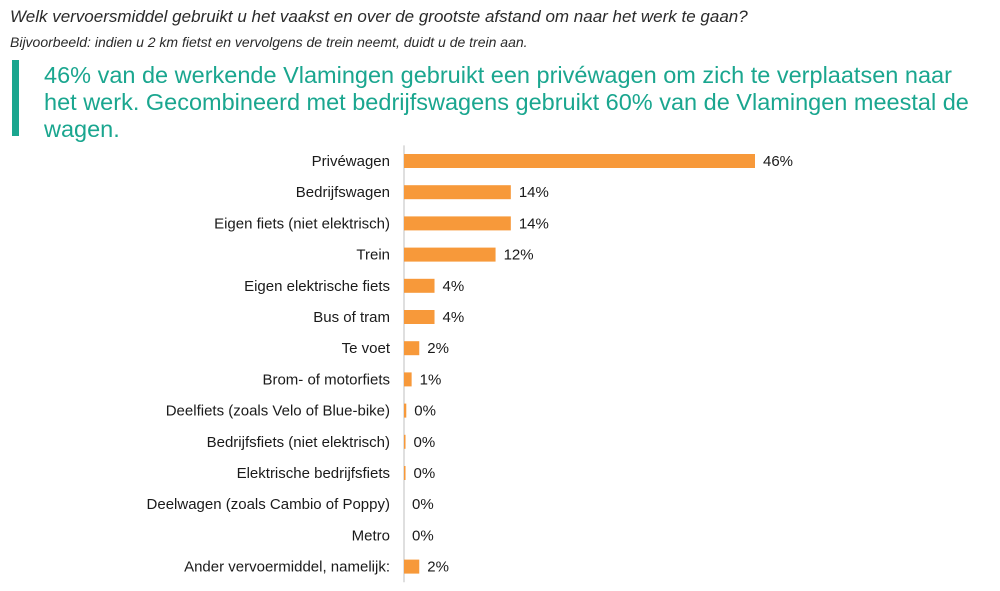 The height and width of the screenshot is (591, 1000). What do you see at coordinates (298, 442) in the screenshot?
I see `category-label: Bedrijfsfiets (niet elektrisch)` at bounding box center [298, 442].